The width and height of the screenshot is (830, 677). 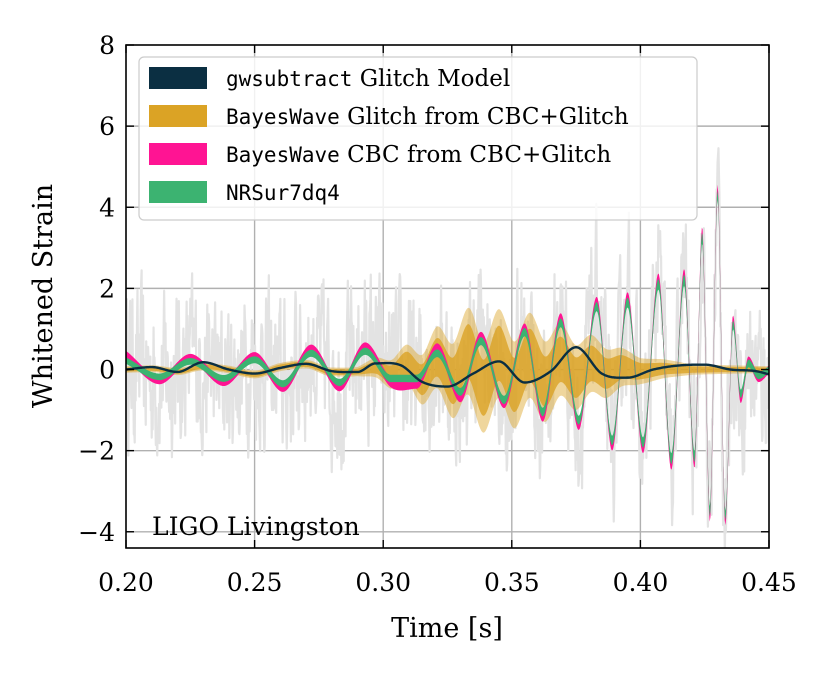 I want to click on legend-swatch-nrsur, so click(x=178, y=192).